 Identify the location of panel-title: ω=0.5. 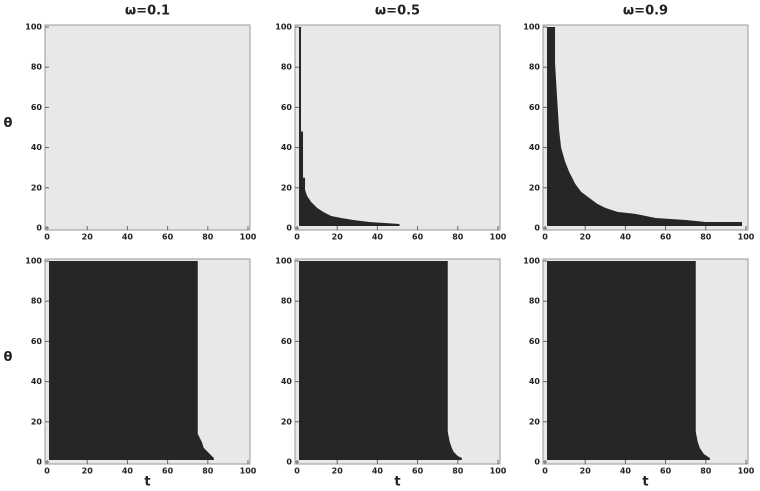
(397, 11).